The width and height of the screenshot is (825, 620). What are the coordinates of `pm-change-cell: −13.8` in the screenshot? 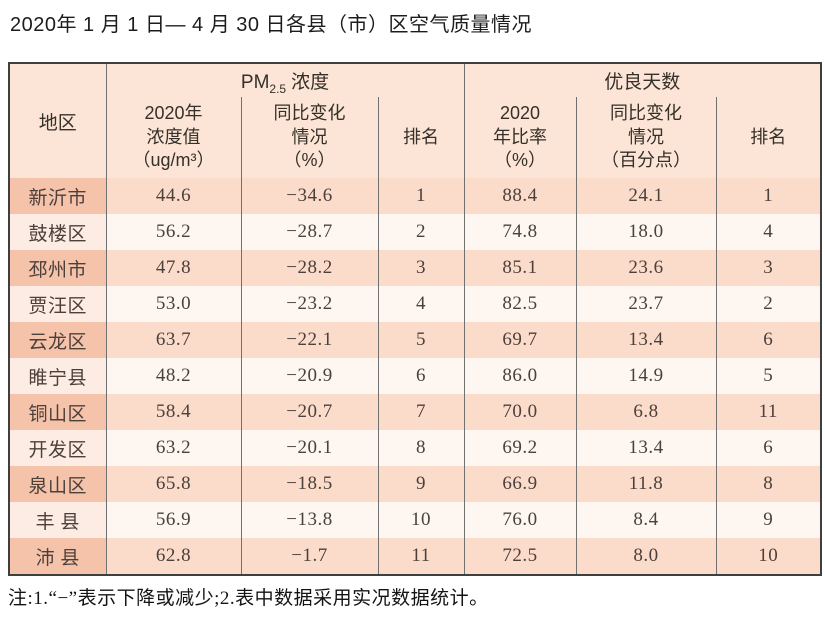 It's located at (309, 520).